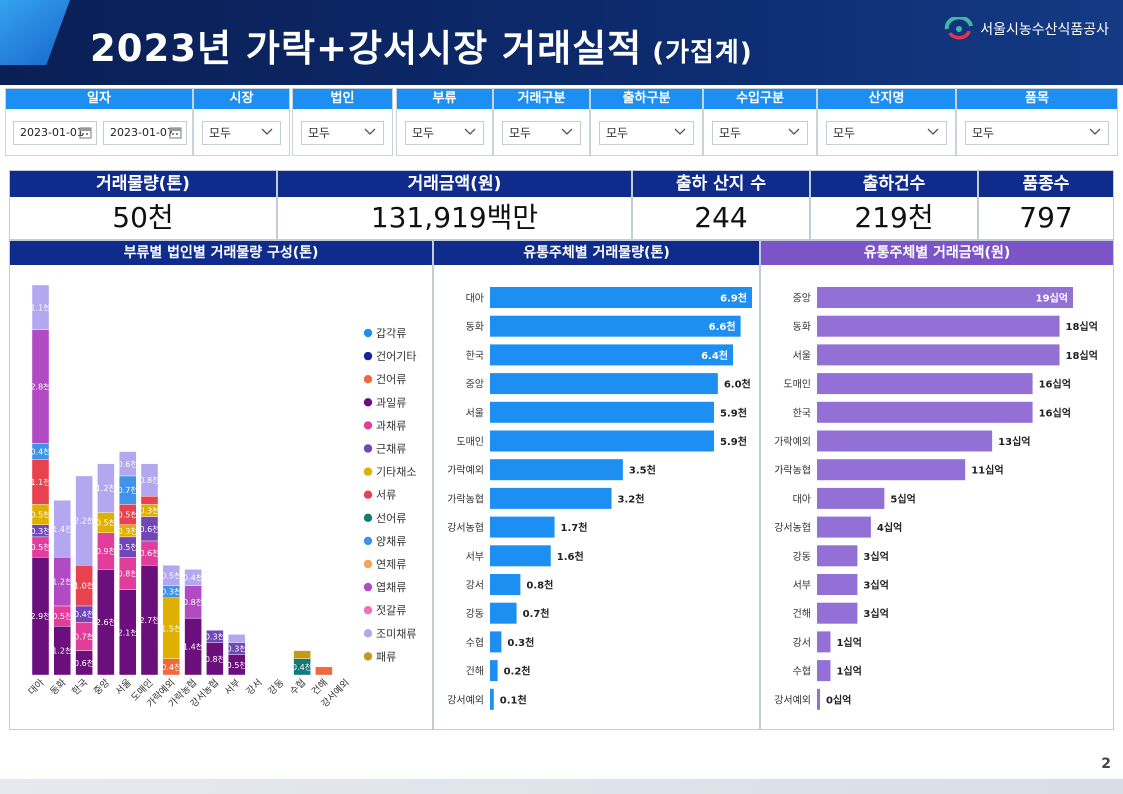  I want to click on legend-entry: 갑각류, so click(391, 333).